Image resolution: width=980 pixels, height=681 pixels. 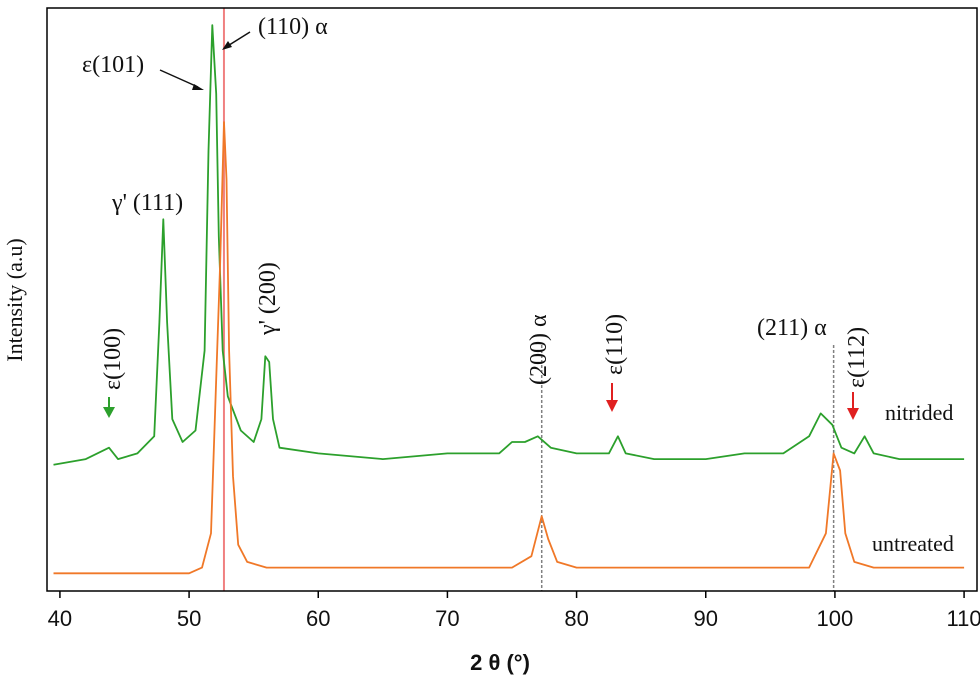 What do you see at coordinates (857, 357) in the screenshot?
I see `annotation-epsilon-112: ε(112)` at bounding box center [857, 357].